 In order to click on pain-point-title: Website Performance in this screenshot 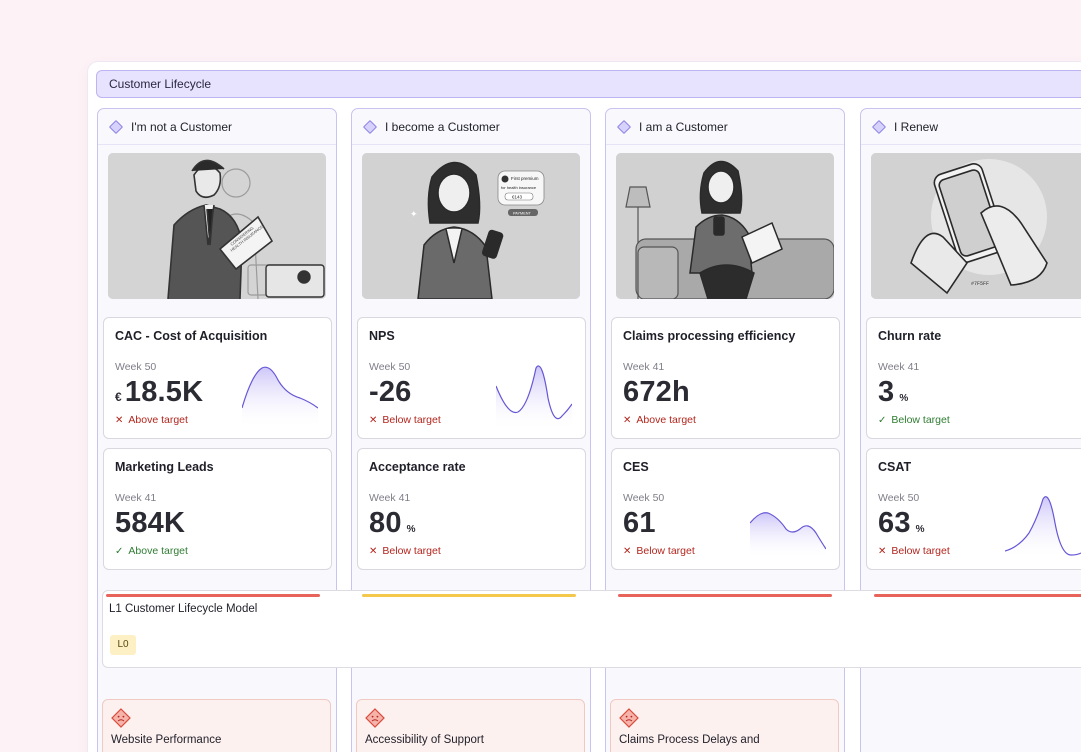, I will do `click(166, 740)`.